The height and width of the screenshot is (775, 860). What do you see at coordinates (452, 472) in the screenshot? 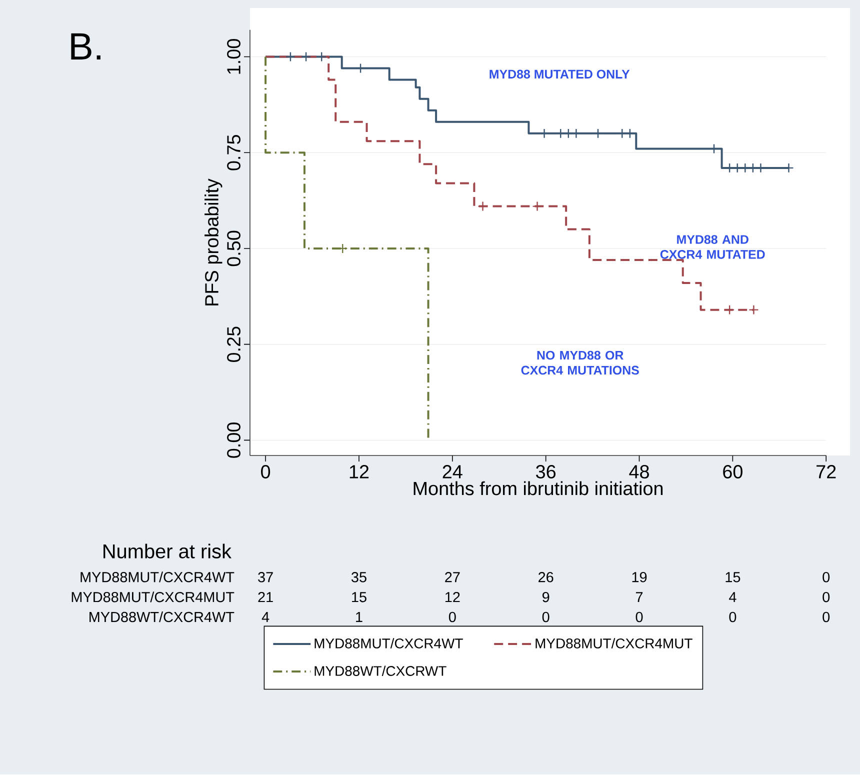
I see `x-tick-label: 24` at bounding box center [452, 472].